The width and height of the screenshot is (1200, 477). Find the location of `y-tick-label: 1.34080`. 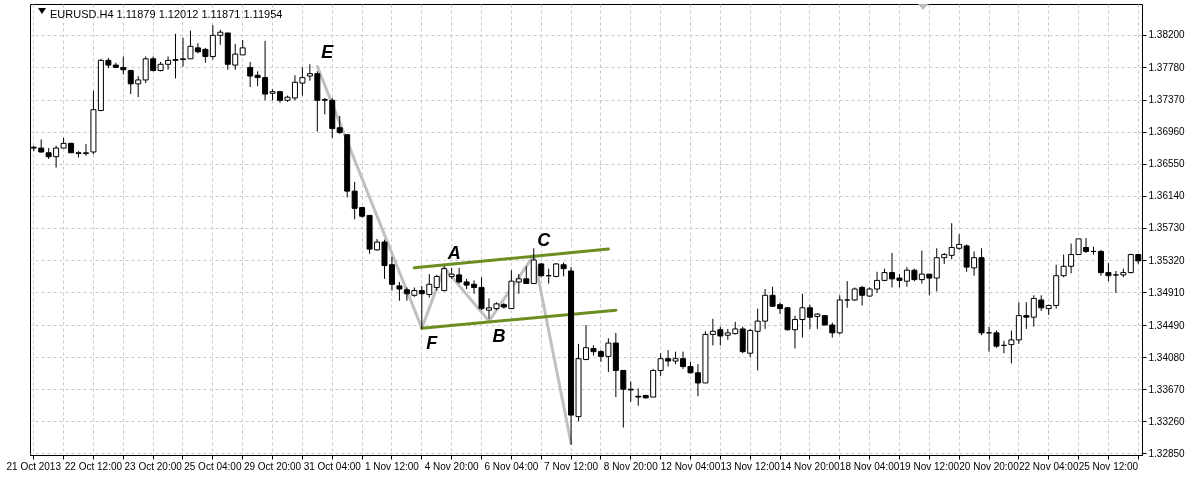

y-tick-label: 1.34080 is located at coordinates (1167, 357).